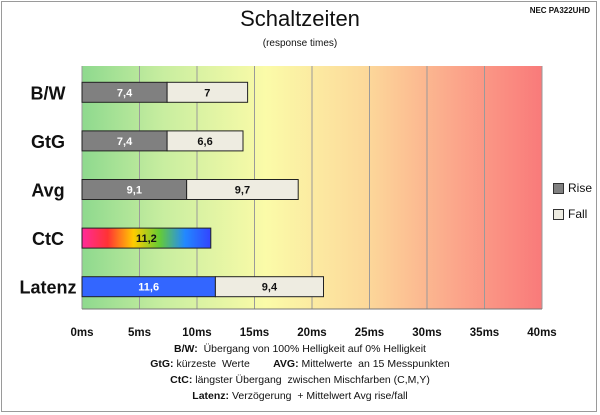 The width and height of the screenshot is (600, 415). What do you see at coordinates (254, 333) in the screenshot?
I see `x-tick-label: 15ms` at bounding box center [254, 333].